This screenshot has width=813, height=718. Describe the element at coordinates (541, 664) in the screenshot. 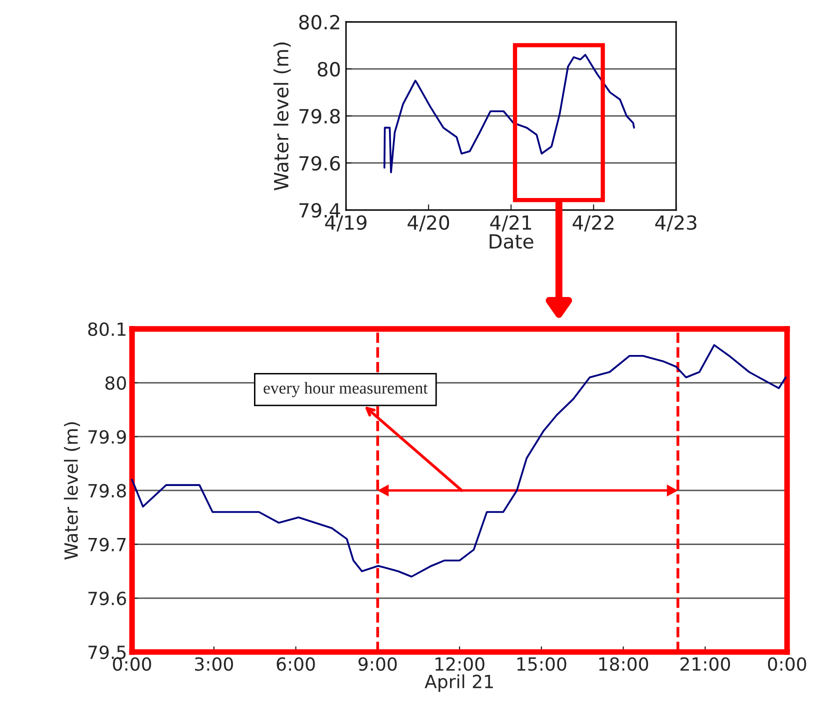

I see `x-tick-label: 15:00` at that location.